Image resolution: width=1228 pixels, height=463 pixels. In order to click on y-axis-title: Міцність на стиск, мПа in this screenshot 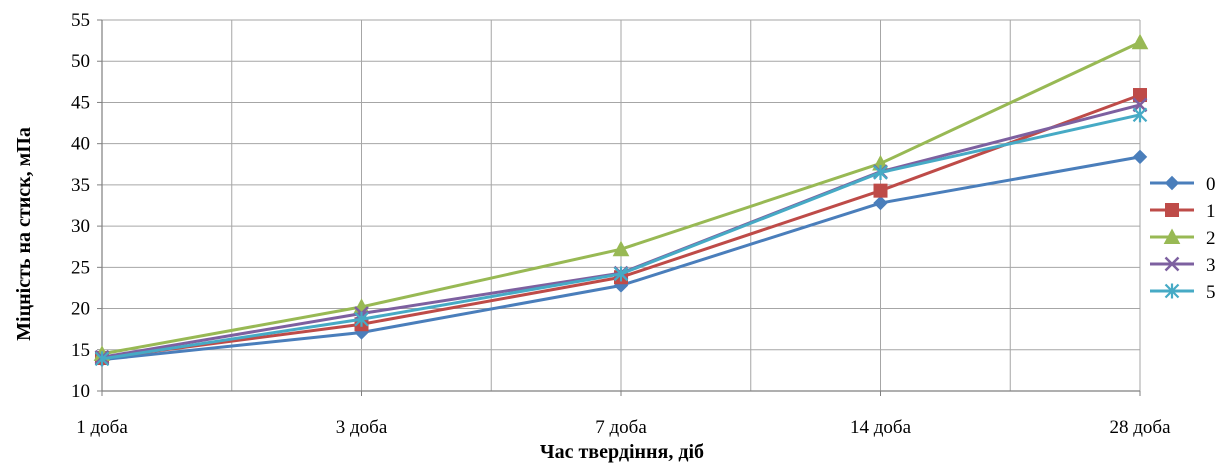, I will do `click(24, 234)`.